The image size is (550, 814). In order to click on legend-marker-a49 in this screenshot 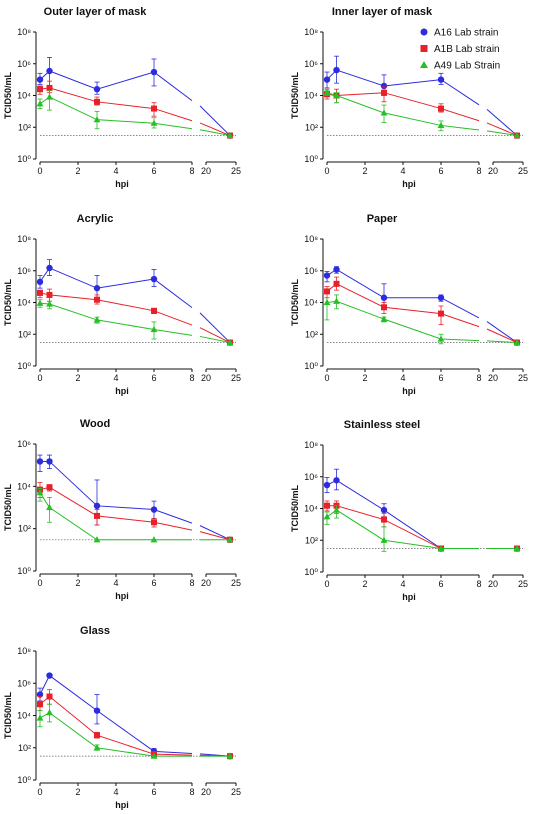, I will do `click(424, 64)`.